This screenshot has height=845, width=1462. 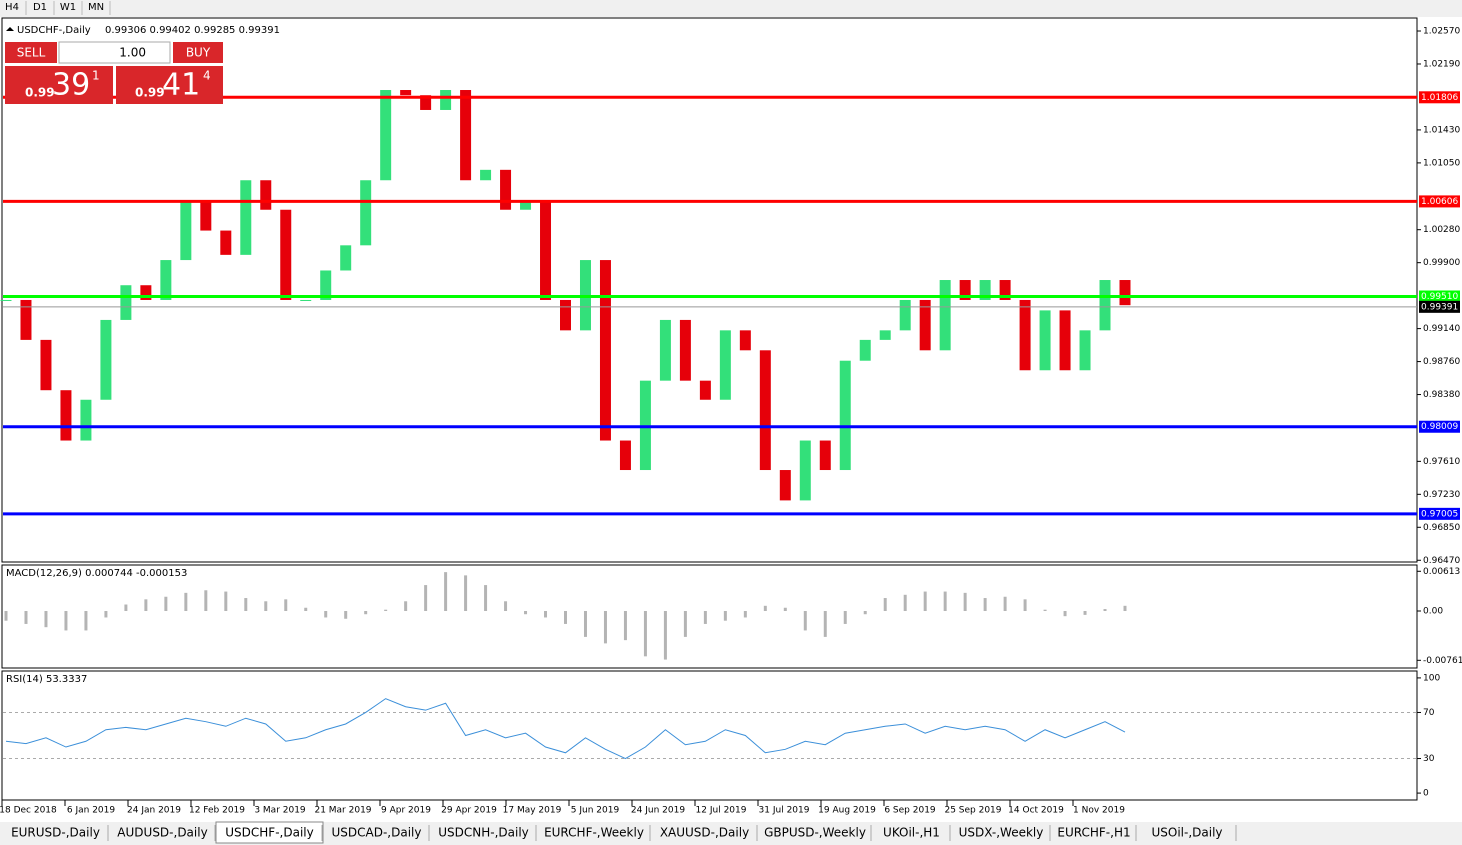 What do you see at coordinates (1001, 833) in the screenshot?
I see `chart-tab: USDX-,Weekly` at bounding box center [1001, 833].